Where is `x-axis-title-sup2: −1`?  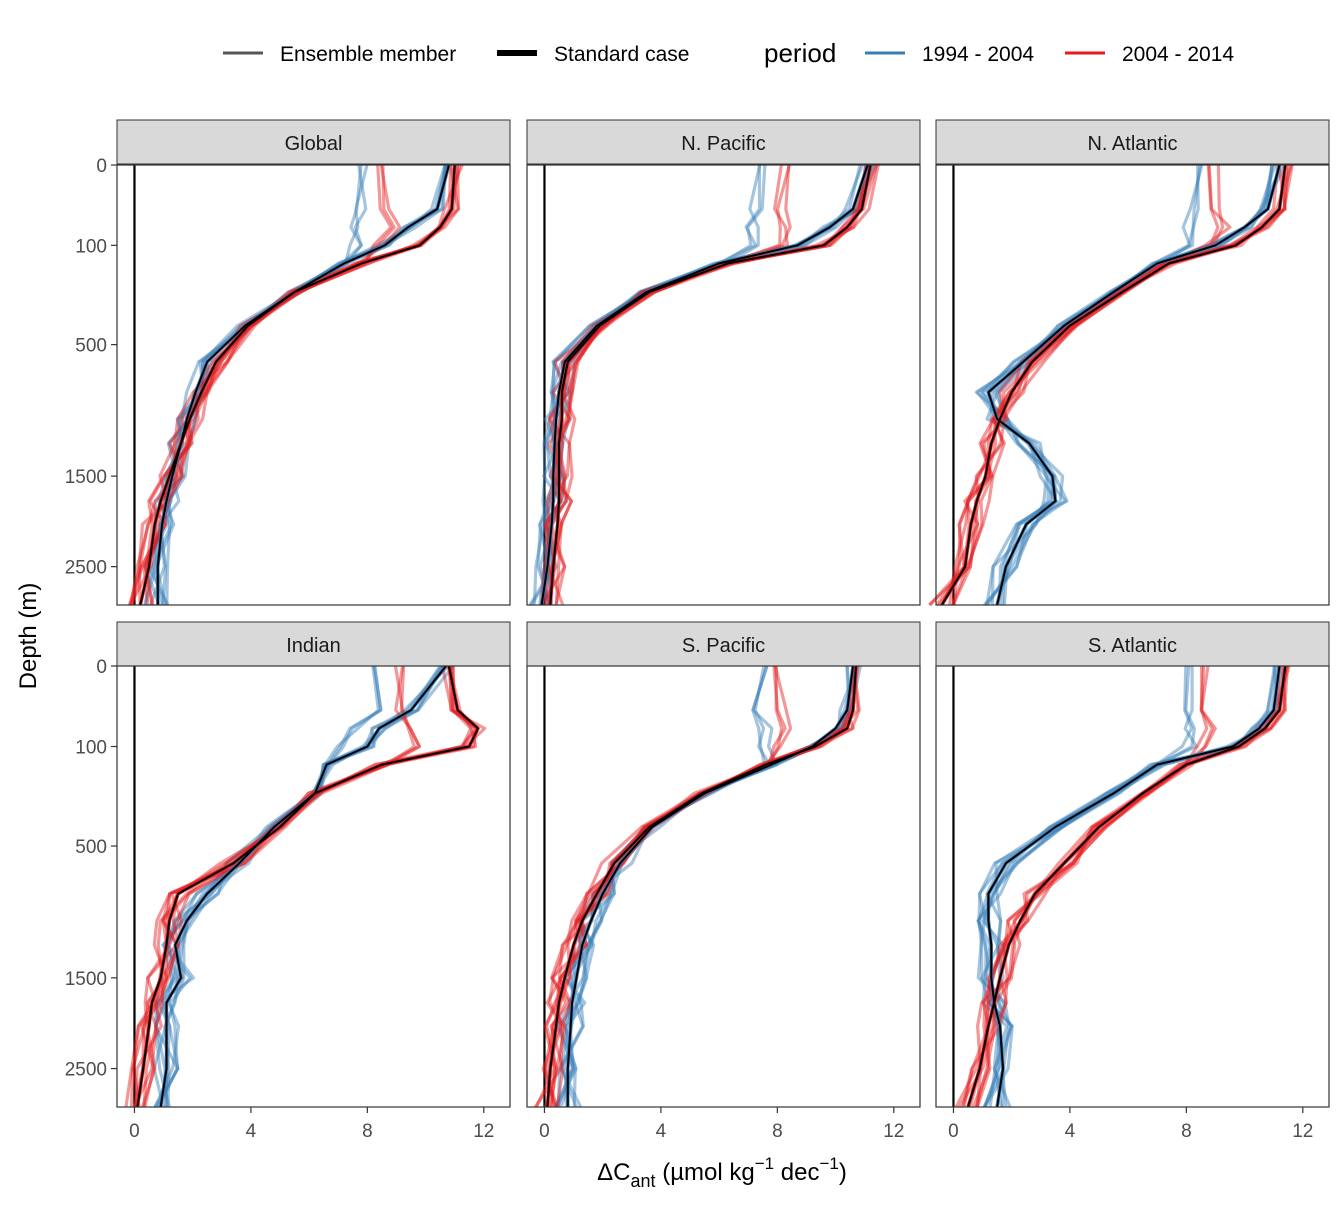 x-axis-title-sup2: −1 is located at coordinates (828, 1163).